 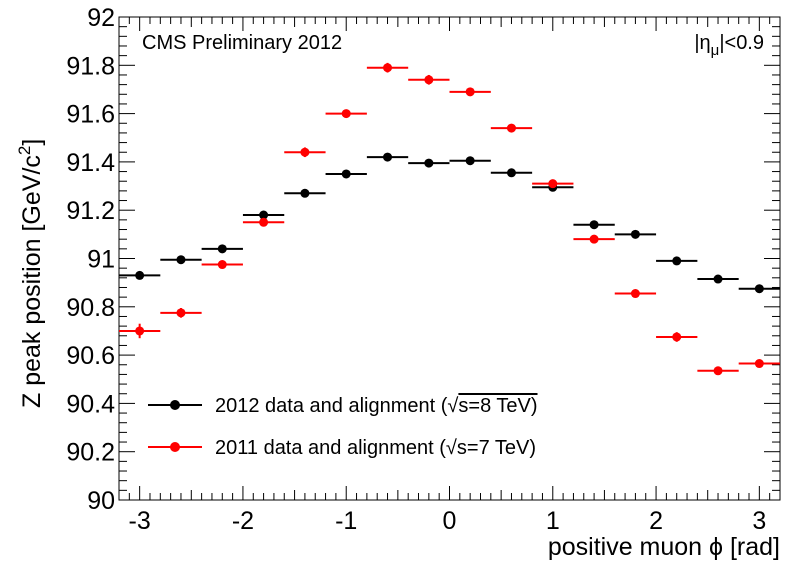 What do you see at coordinates (656, 521) in the screenshot?
I see `x-tick-label: 2` at bounding box center [656, 521].